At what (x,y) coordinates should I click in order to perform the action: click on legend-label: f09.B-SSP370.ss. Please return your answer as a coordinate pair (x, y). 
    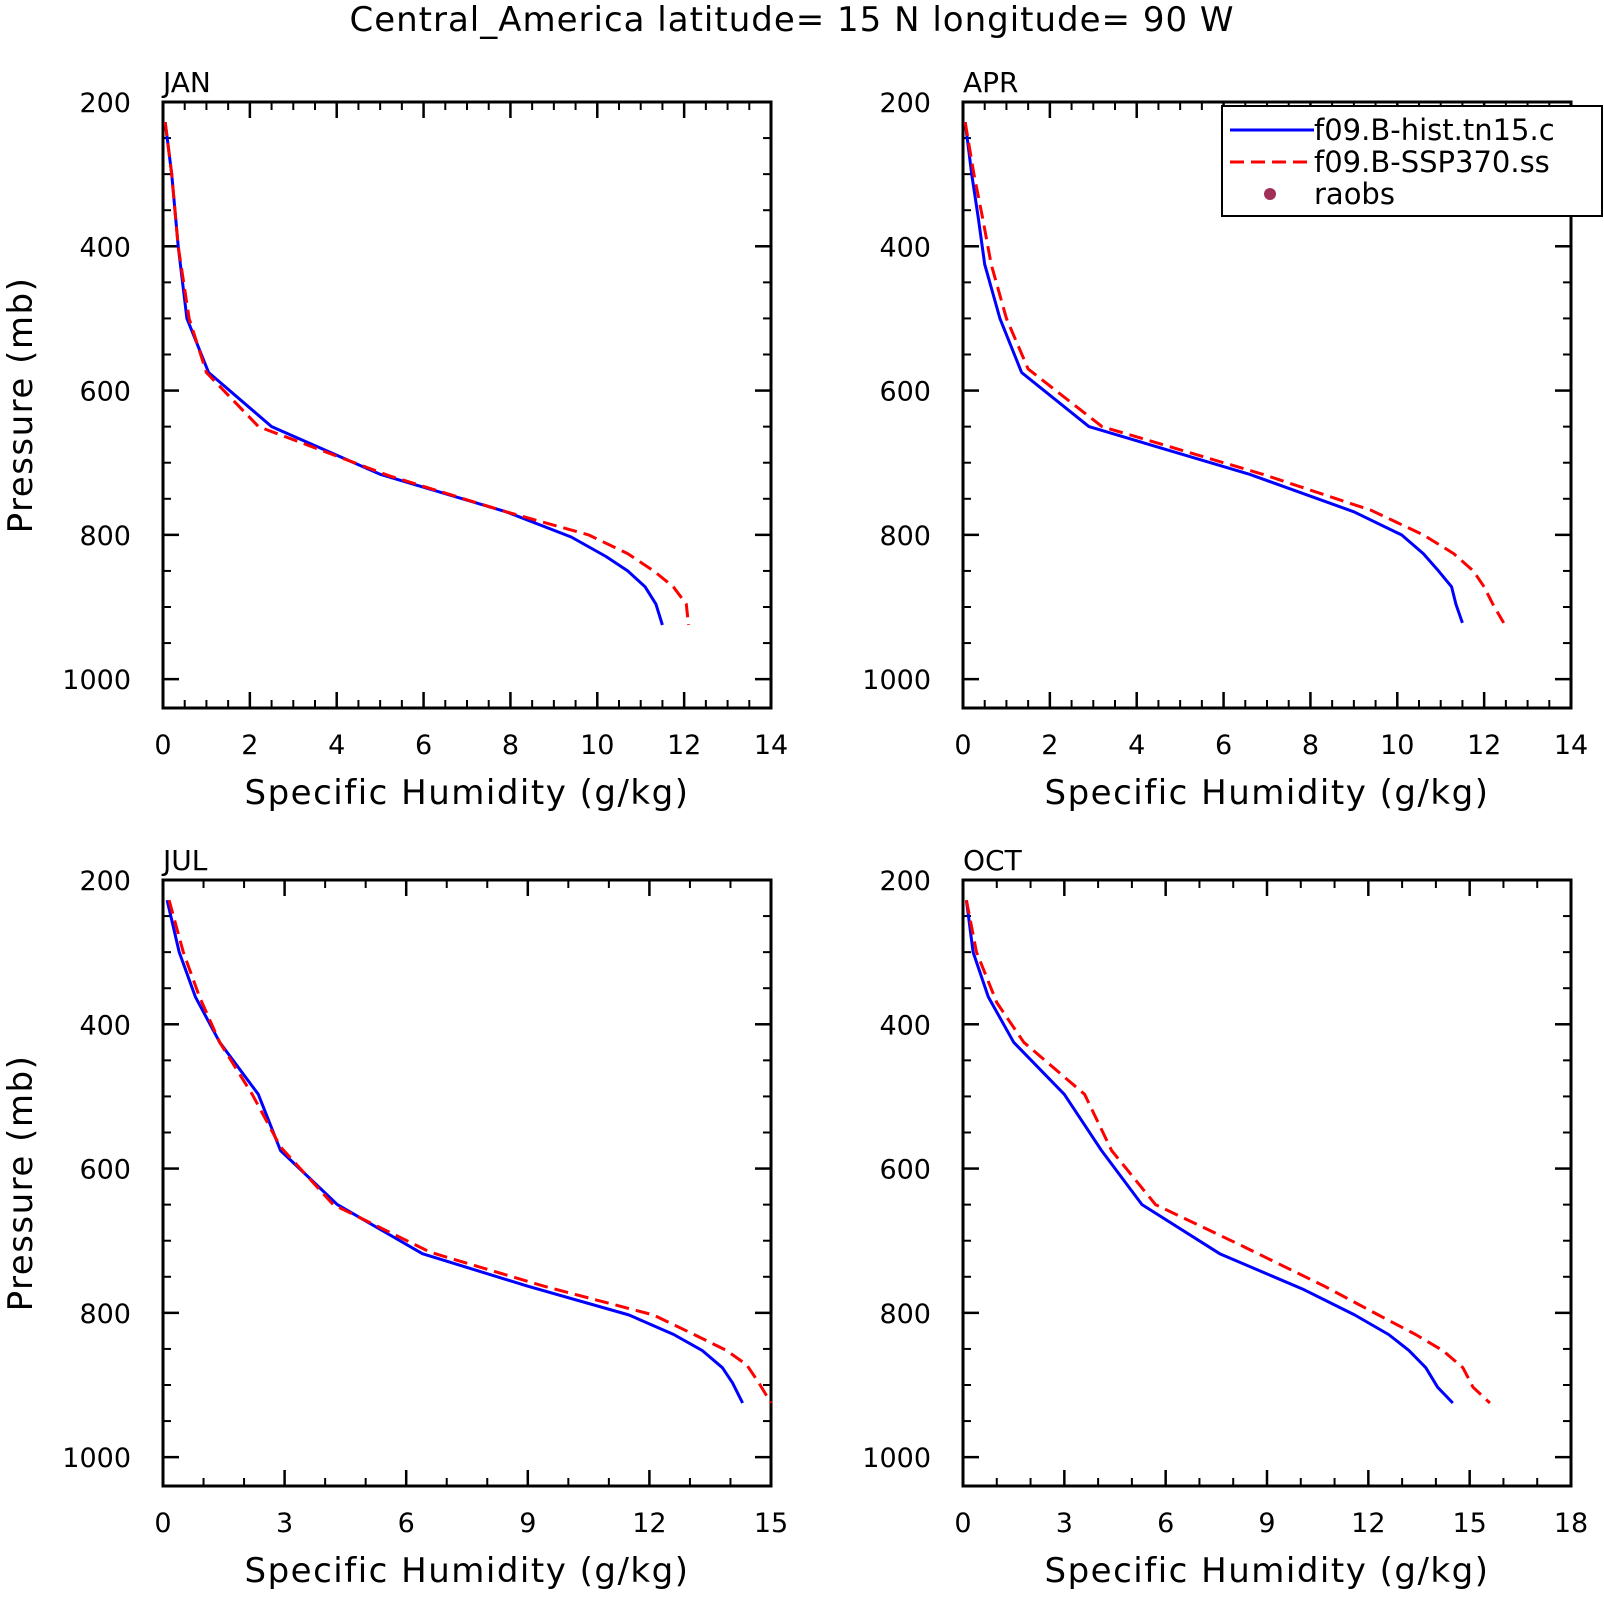
    Looking at the image, I should click on (1432, 162).